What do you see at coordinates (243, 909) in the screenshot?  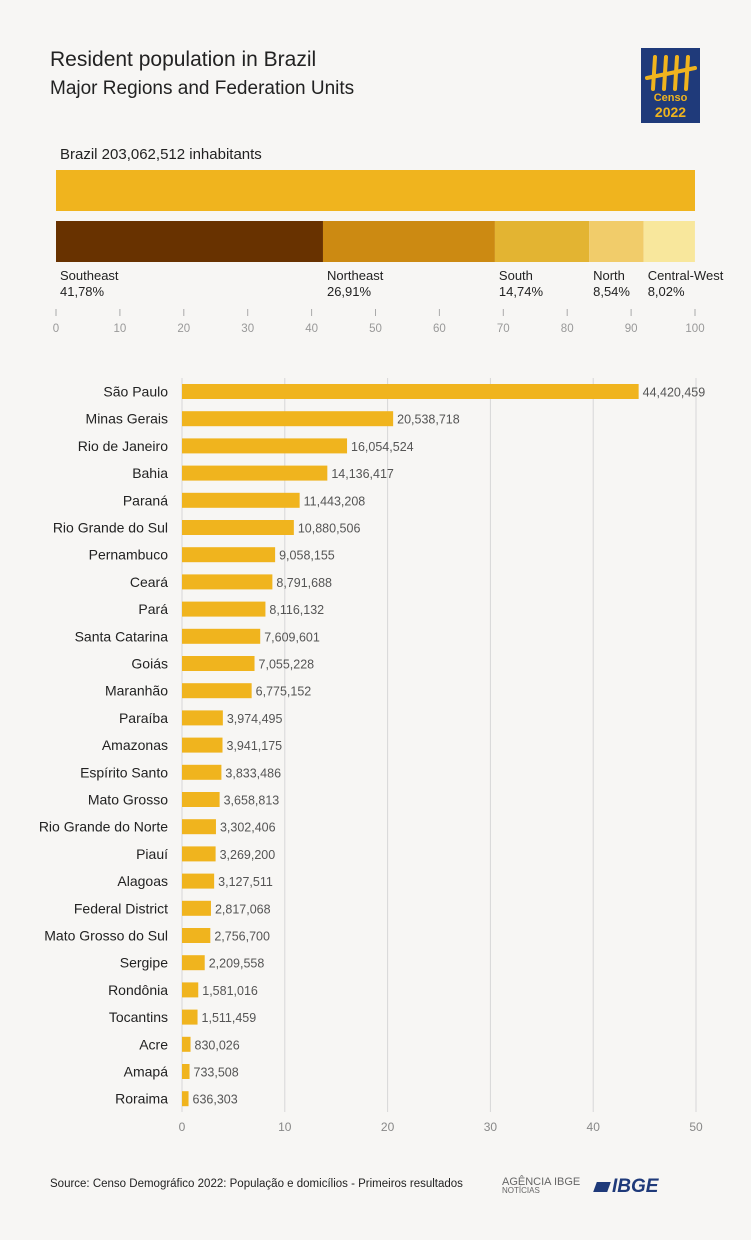 I see `data-label: 2,817,068` at bounding box center [243, 909].